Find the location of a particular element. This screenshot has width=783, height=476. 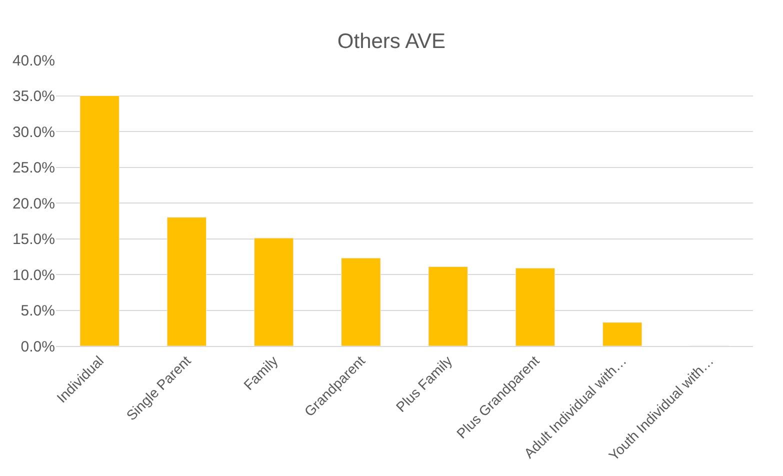

y-tick-label: 40.0% is located at coordinates (33, 61).